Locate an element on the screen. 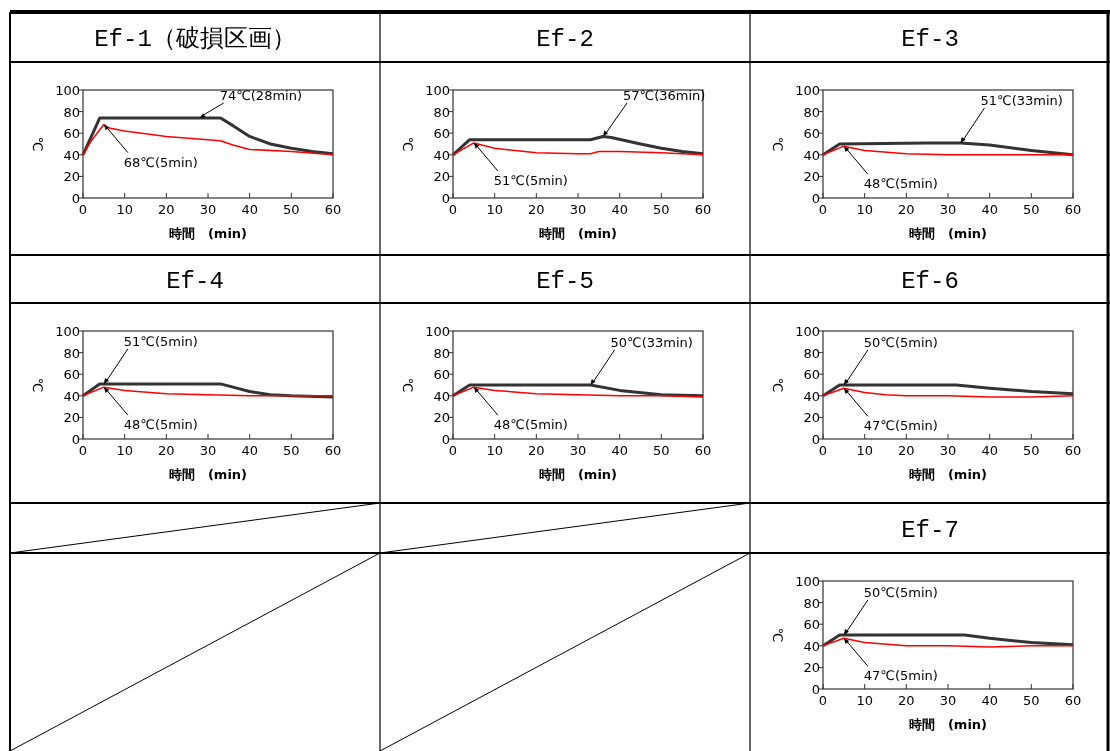 The width and height of the screenshot is (1110, 751). chart-title: Ef-5 is located at coordinates (565, 281).